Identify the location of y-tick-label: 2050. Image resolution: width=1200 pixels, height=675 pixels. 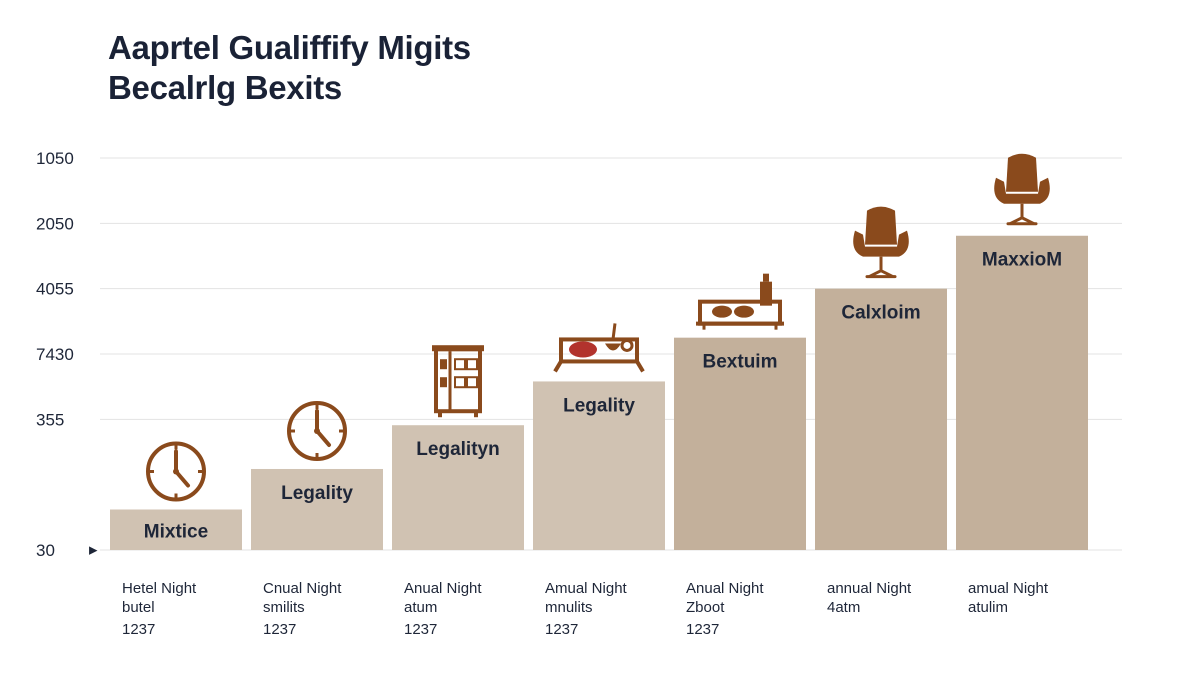
(55, 223).